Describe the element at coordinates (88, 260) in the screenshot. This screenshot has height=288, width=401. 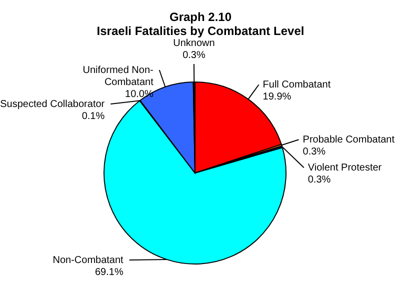
I see `slice-label: Non-Combatant` at that location.